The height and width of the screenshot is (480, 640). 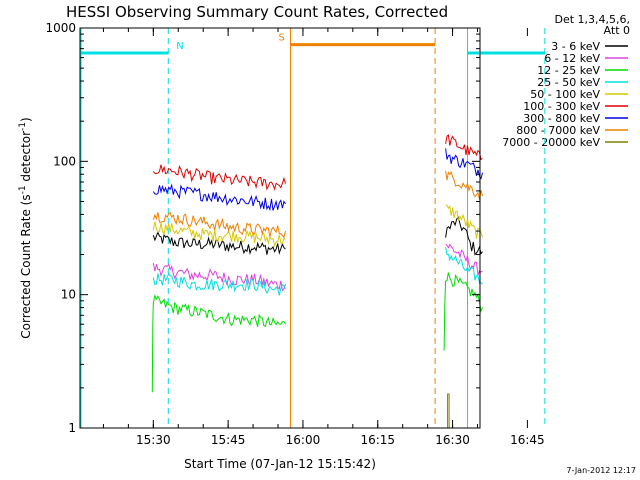 What do you see at coordinates (565, 94) in the screenshot?
I see `legend-entry-label: 50 - 100 keV` at bounding box center [565, 94].